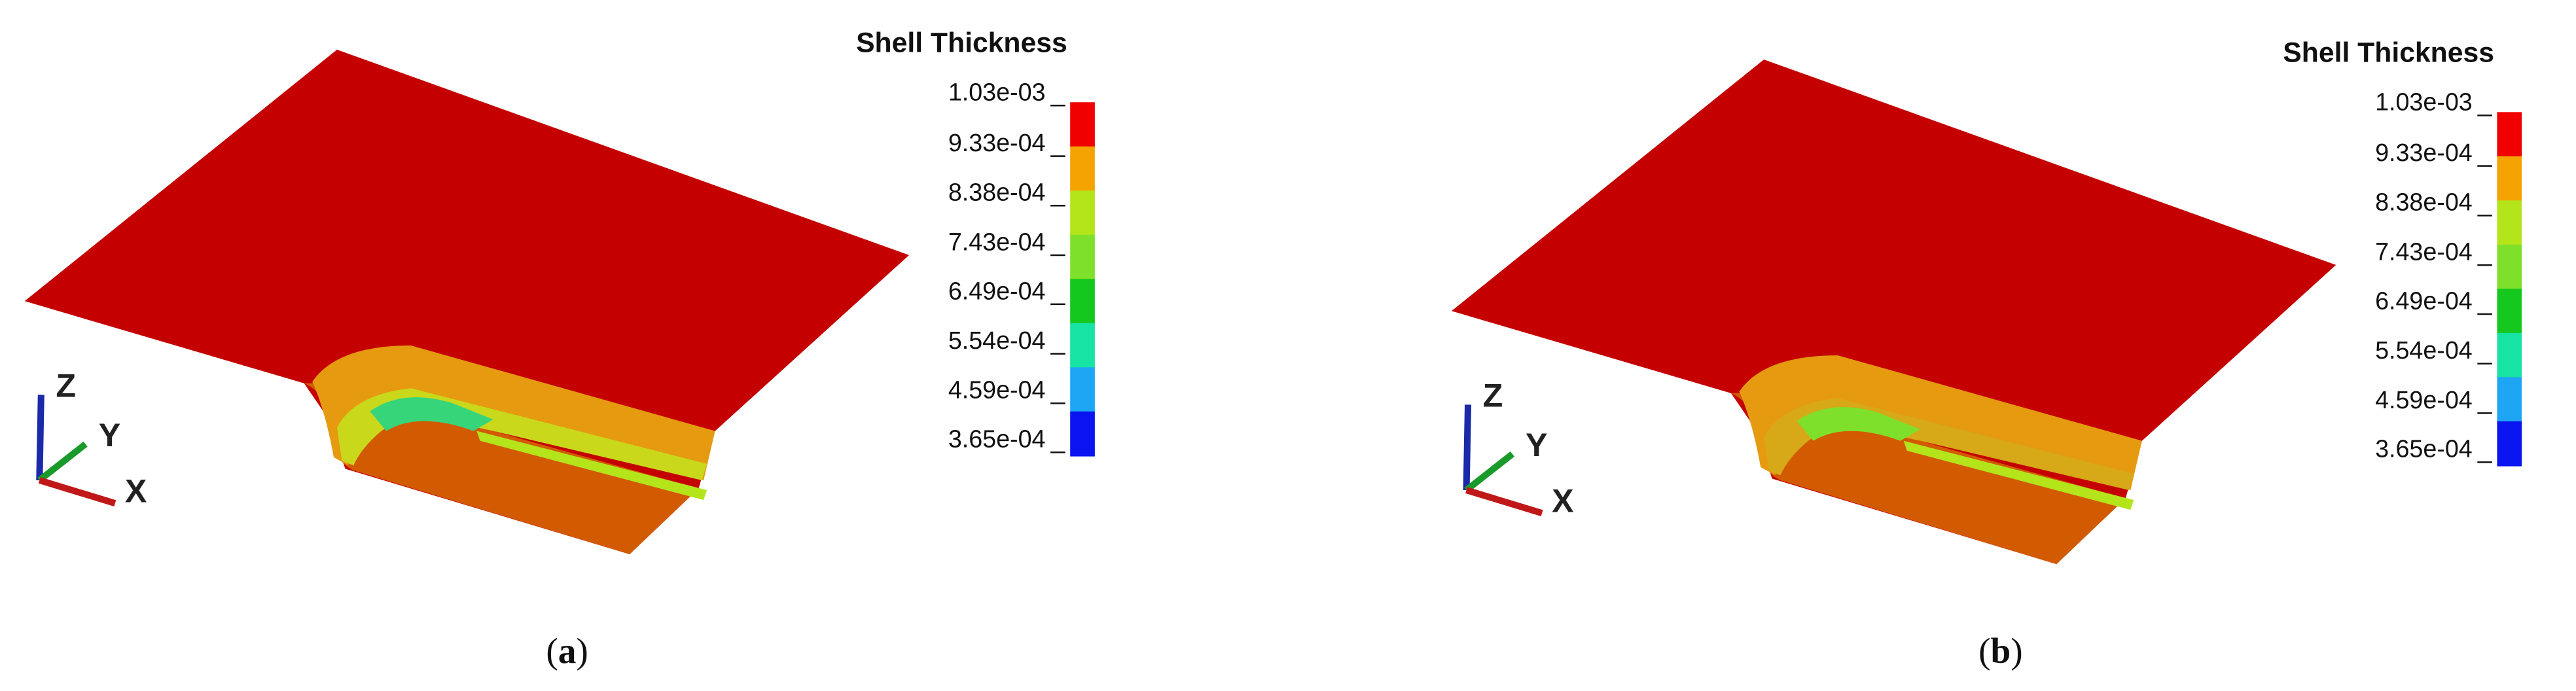 The image size is (2576, 691). What do you see at coordinates (567, 651) in the screenshot?
I see `caption: (a)` at bounding box center [567, 651].